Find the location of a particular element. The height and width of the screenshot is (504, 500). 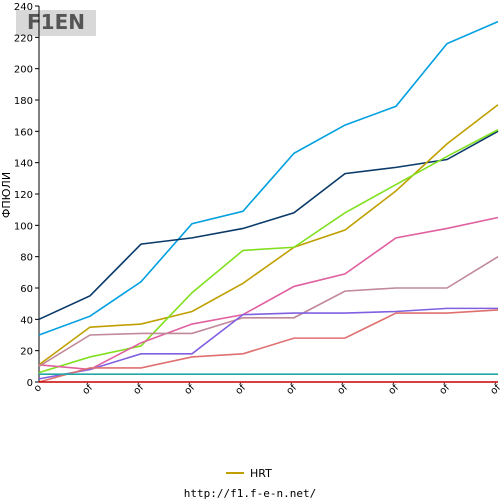

y-tick-label: 240 is located at coordinates (23, 7).